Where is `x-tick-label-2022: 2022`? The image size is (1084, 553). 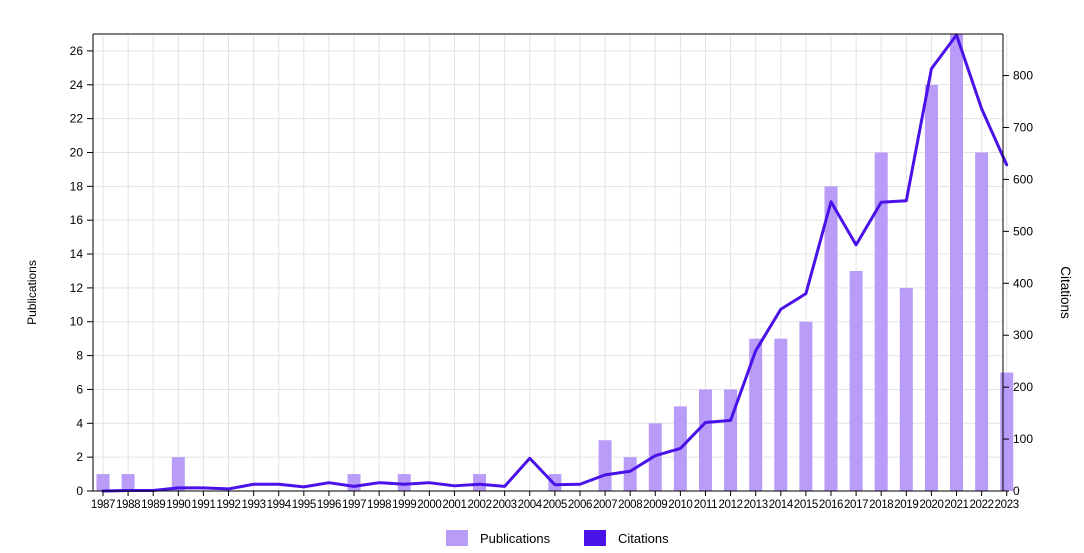
x-tick-label-2022: 2022 is located at coordinates (982, 505).